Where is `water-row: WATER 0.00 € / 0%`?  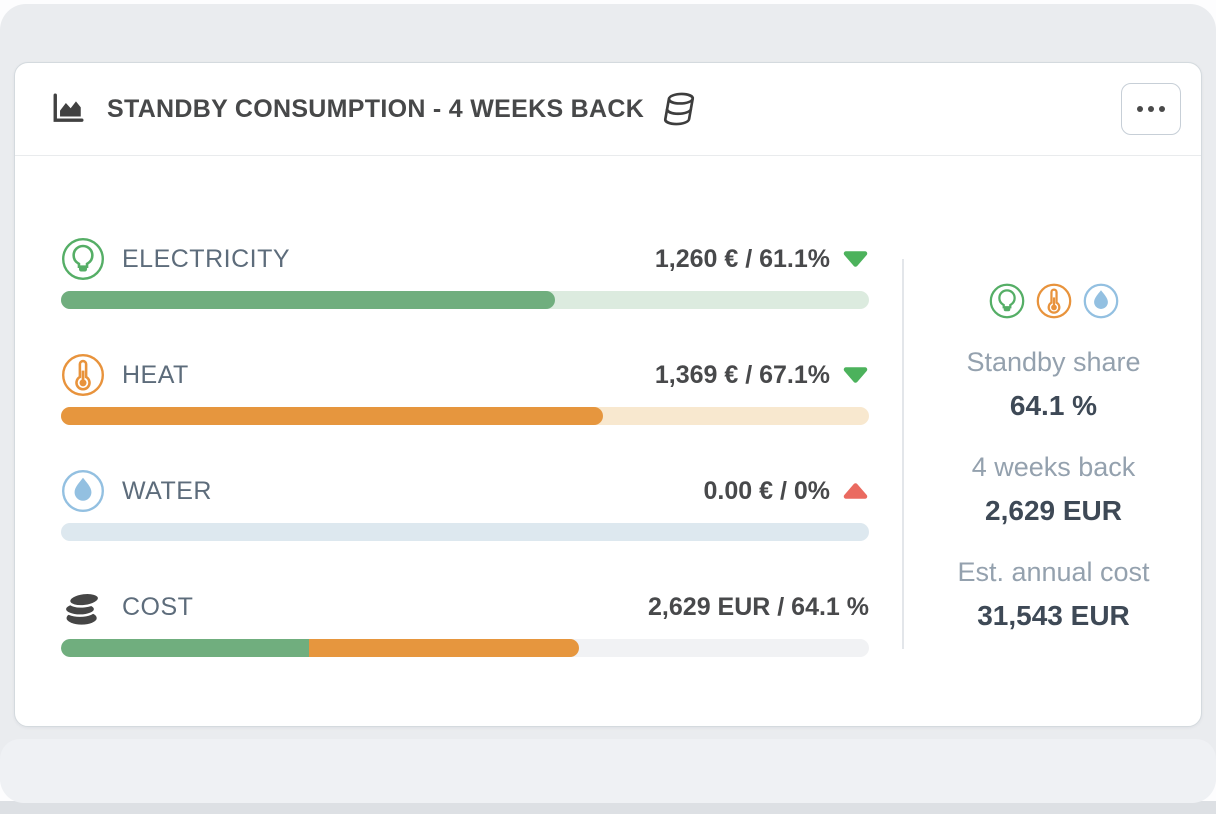 water-row: WATER 0.00 € / 0% is located at coordinates (465, 505).